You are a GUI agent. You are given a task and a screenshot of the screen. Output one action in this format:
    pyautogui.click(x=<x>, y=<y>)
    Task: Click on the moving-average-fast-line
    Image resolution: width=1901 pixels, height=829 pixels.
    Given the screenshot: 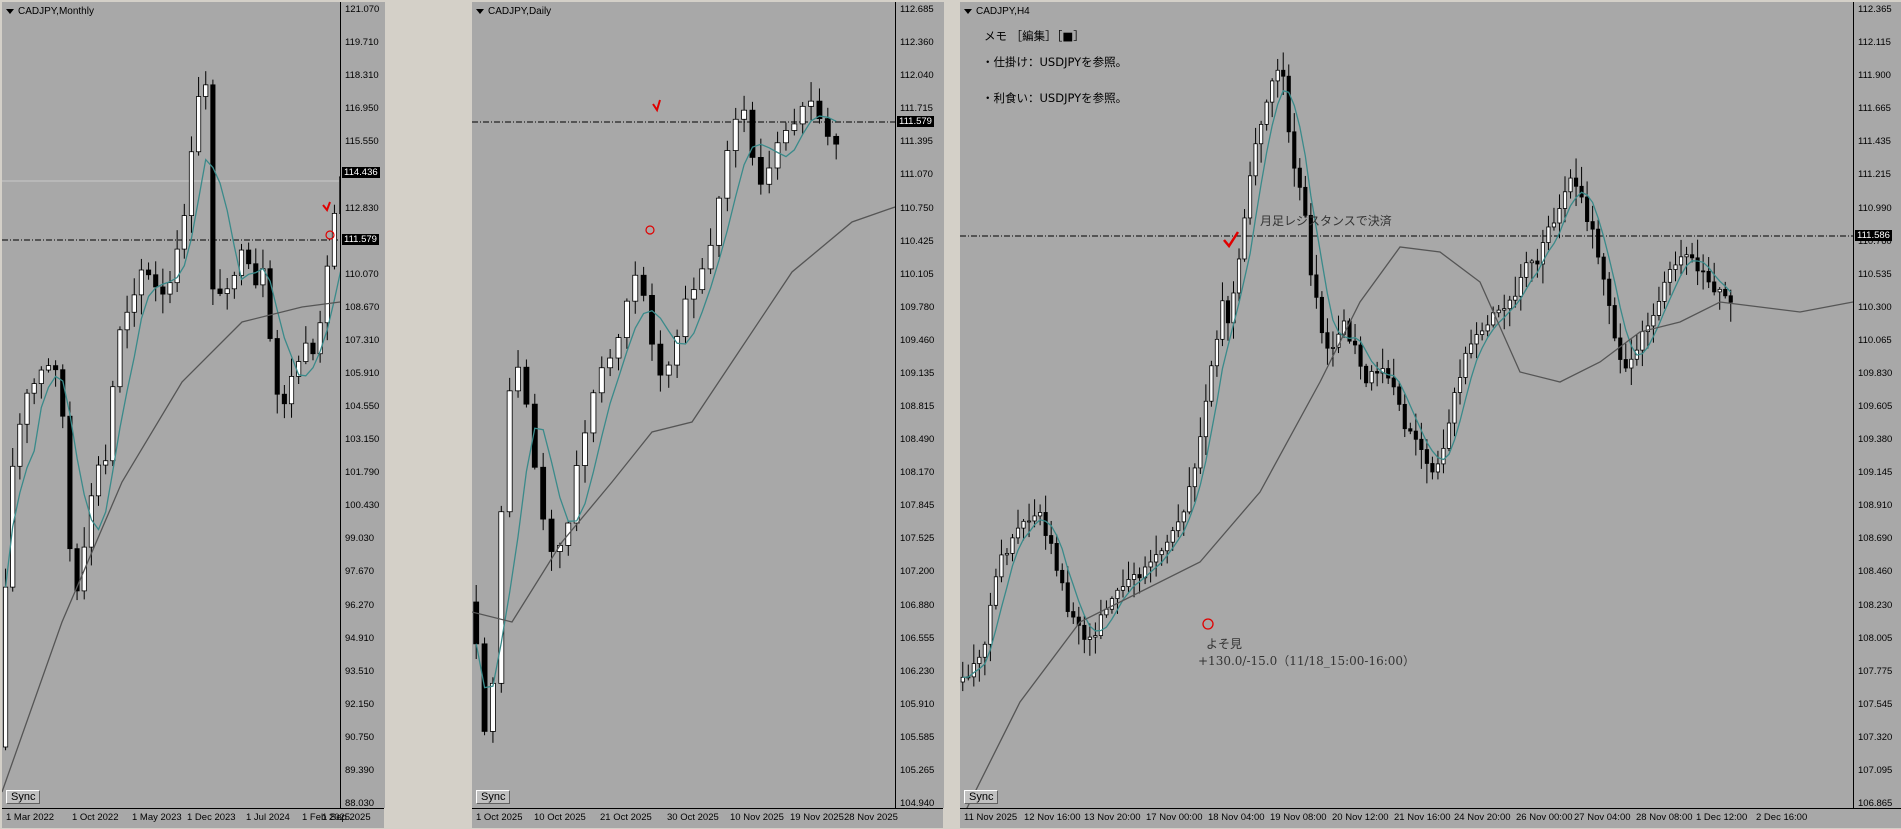 What is the action you would take?
    pyautogui.click(x=172, y=373)
    